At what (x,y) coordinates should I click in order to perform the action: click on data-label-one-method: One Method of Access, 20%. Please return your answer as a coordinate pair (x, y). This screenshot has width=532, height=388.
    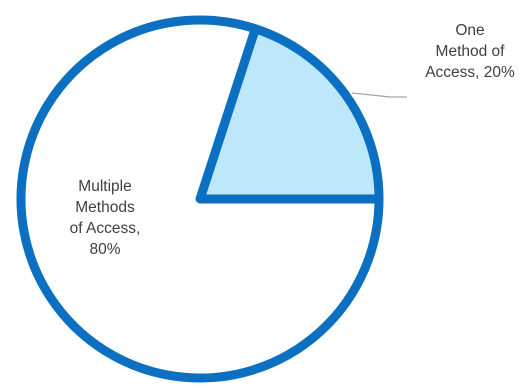
    Looking at the image, I should click on (467, 51).